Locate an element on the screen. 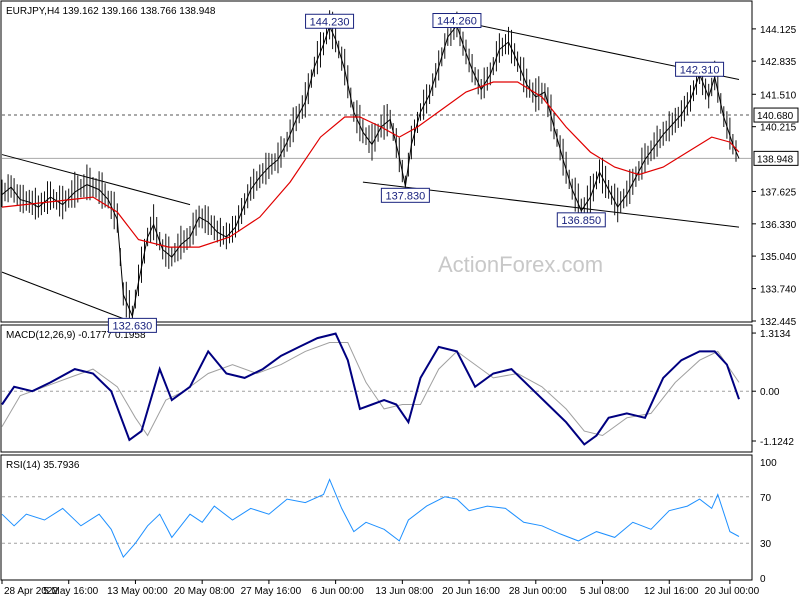 The width and height of the screenshot is (800, 605). x-tick-label: 12 Jul 16:00 is located at coordinates (671, 591).